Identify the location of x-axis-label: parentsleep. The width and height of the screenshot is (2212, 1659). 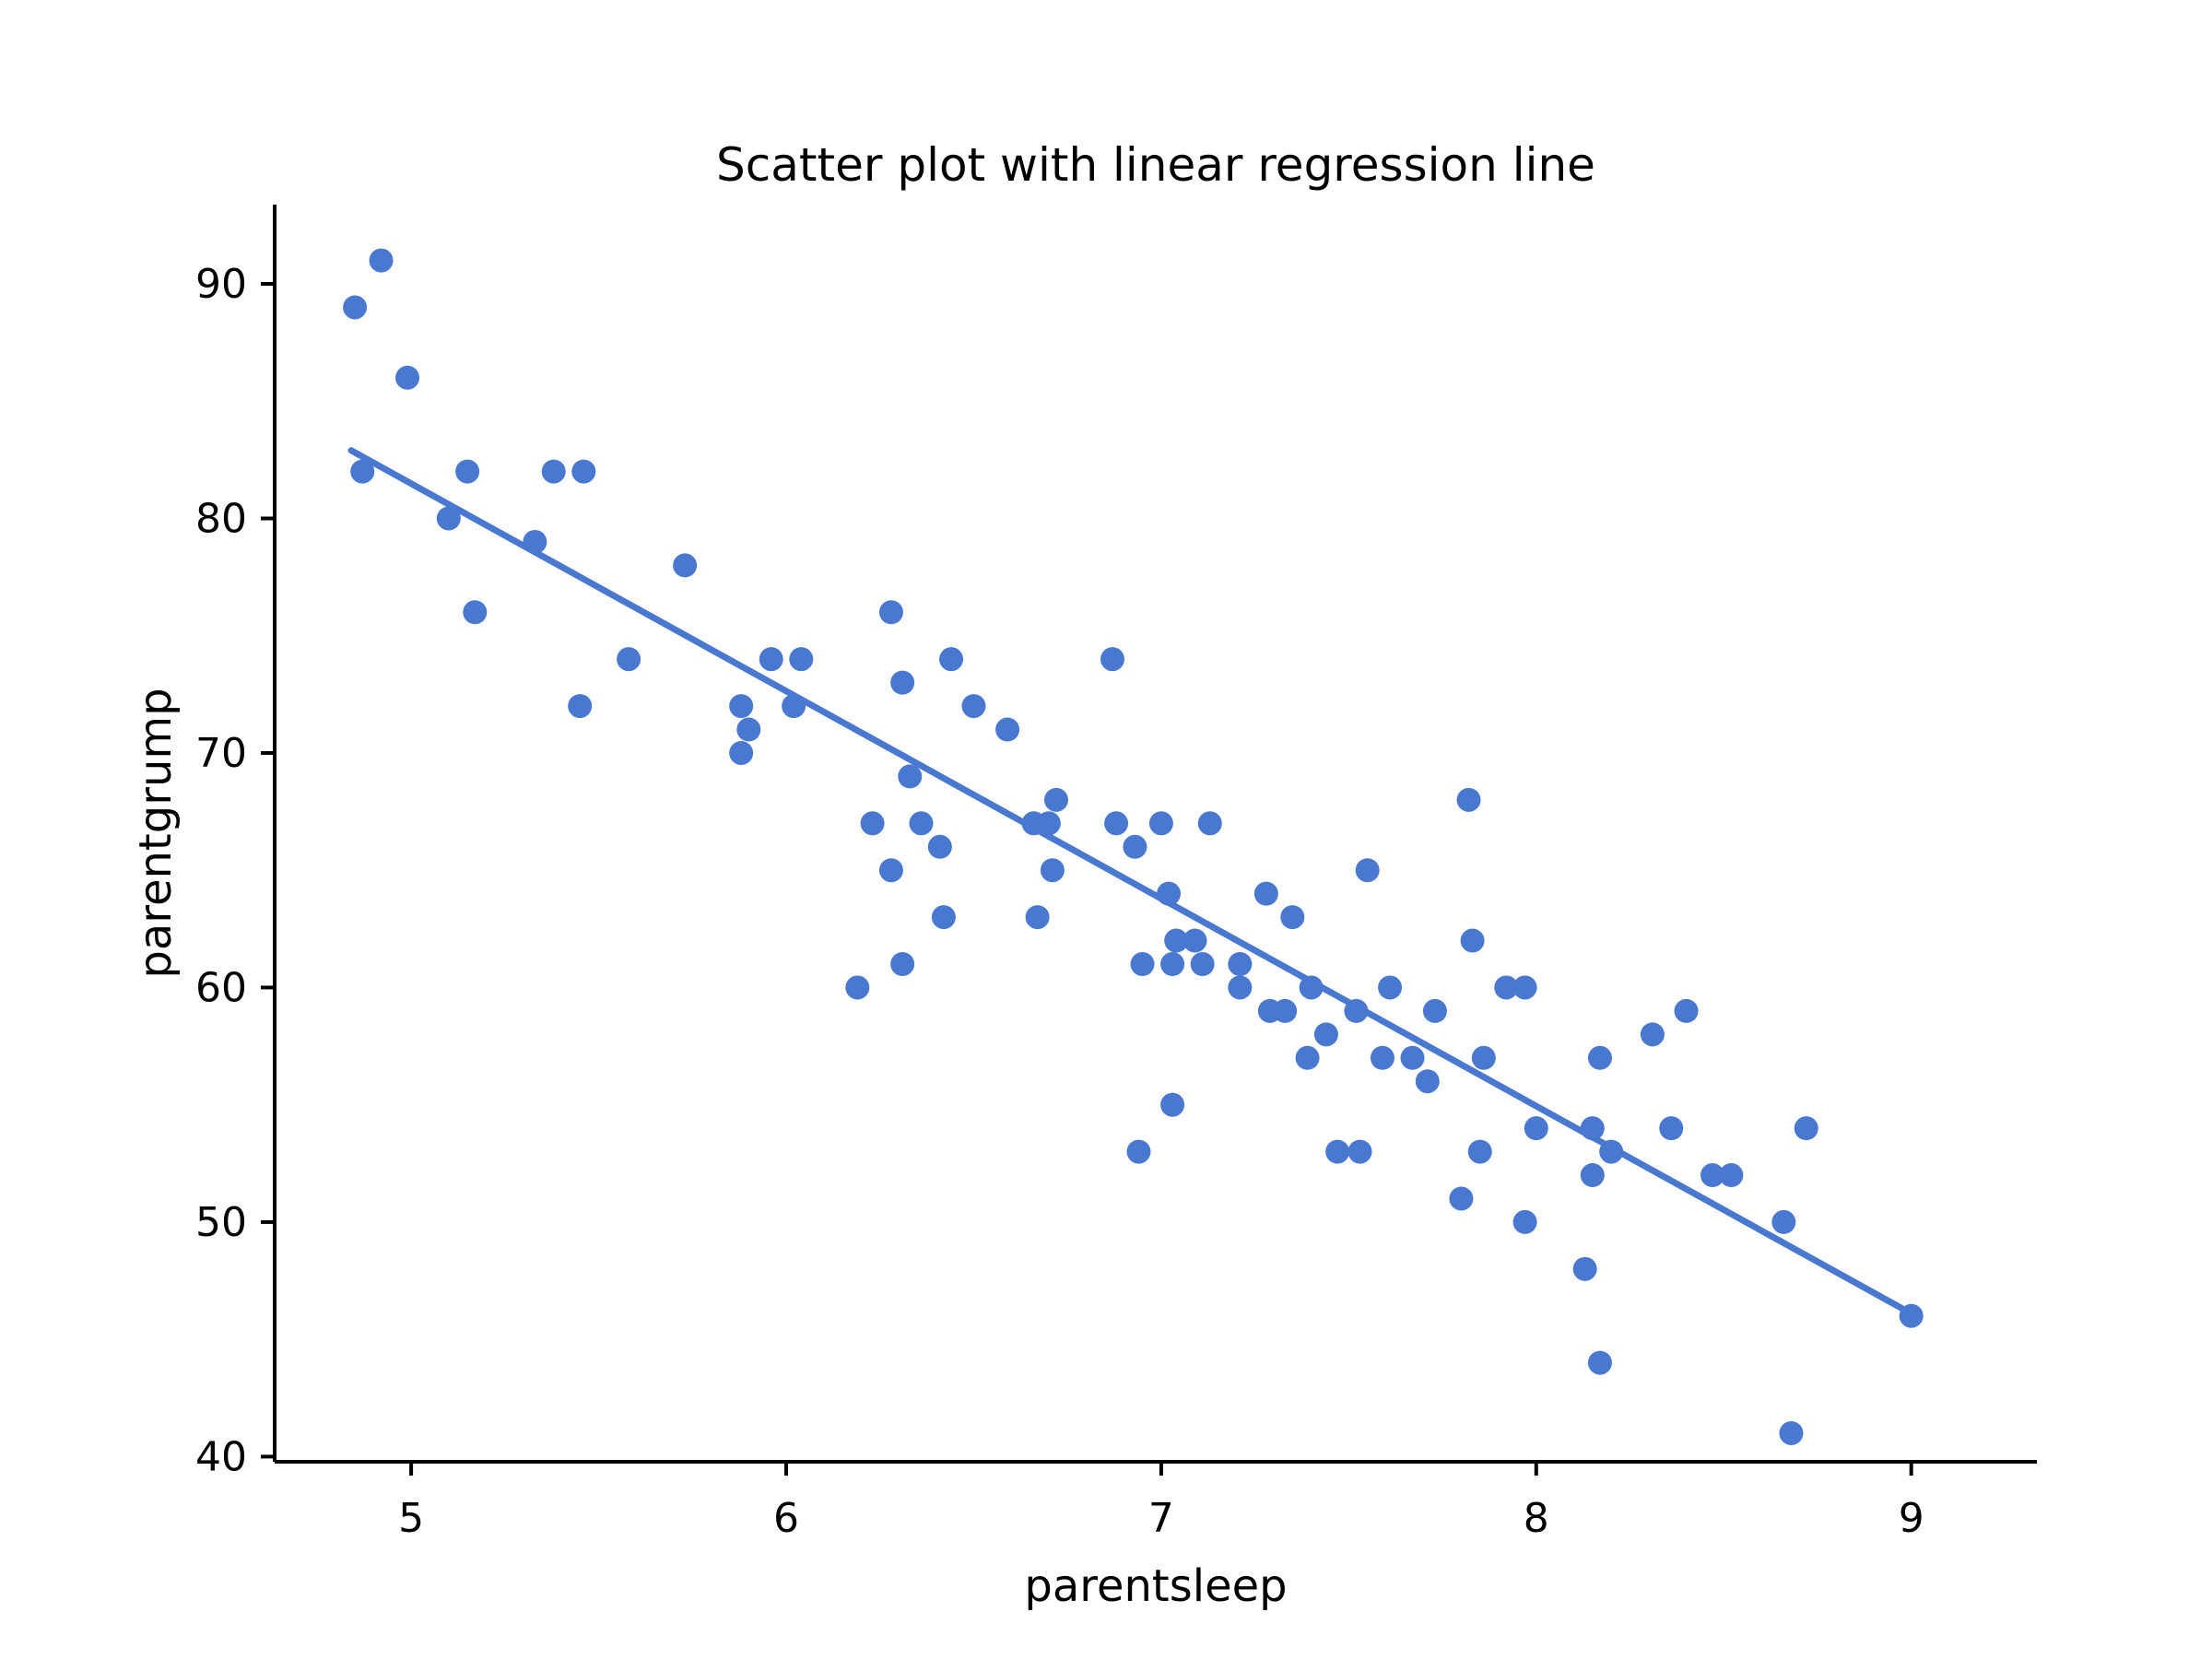
(1155, 1586).